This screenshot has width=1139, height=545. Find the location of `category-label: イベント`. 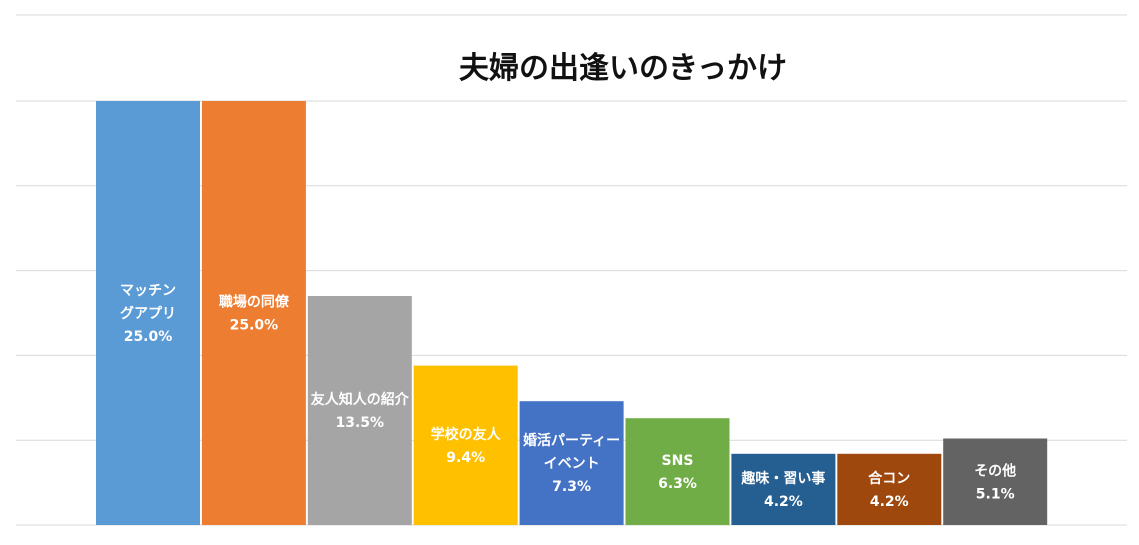

category-label: イベント is located at coordinates (572, 464).